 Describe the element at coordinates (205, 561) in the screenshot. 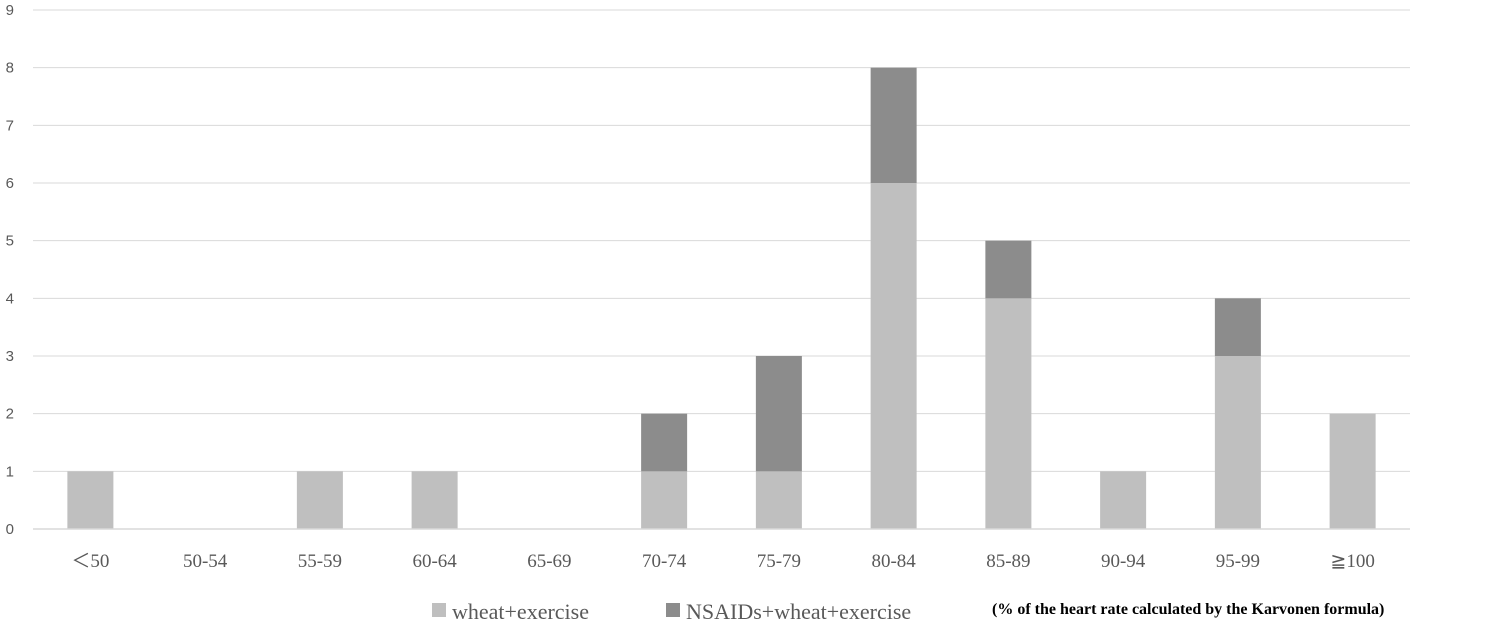

I see `x-tick-label: 50-54` at that location.